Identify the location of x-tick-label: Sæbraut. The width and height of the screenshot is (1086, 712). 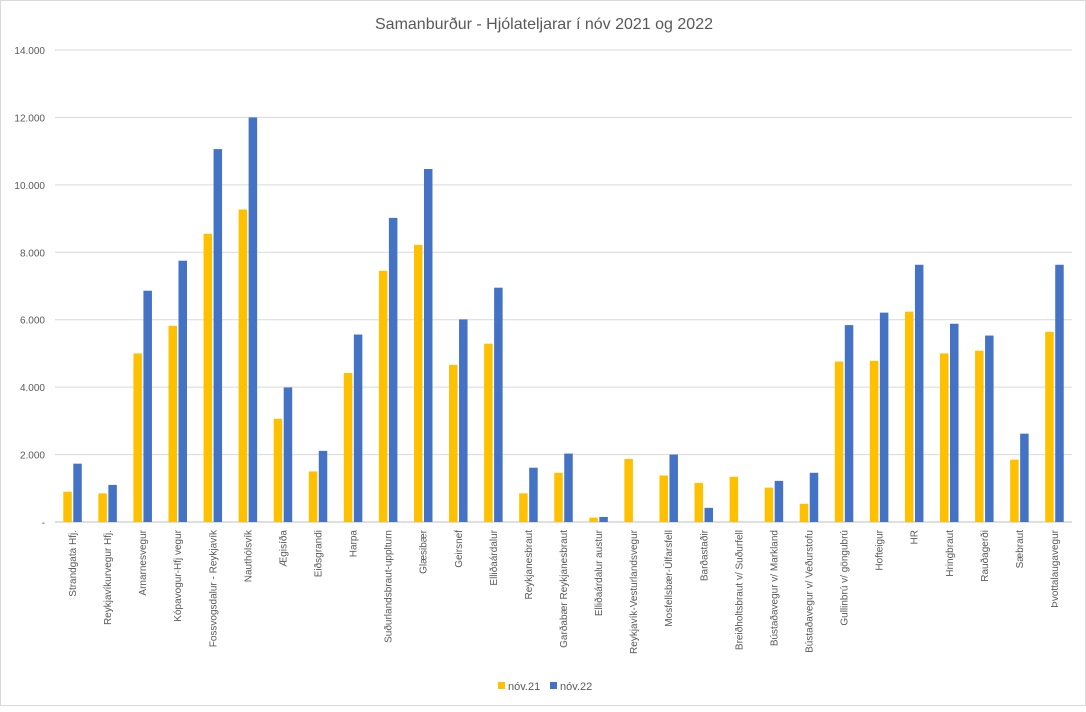
(1020, 549).